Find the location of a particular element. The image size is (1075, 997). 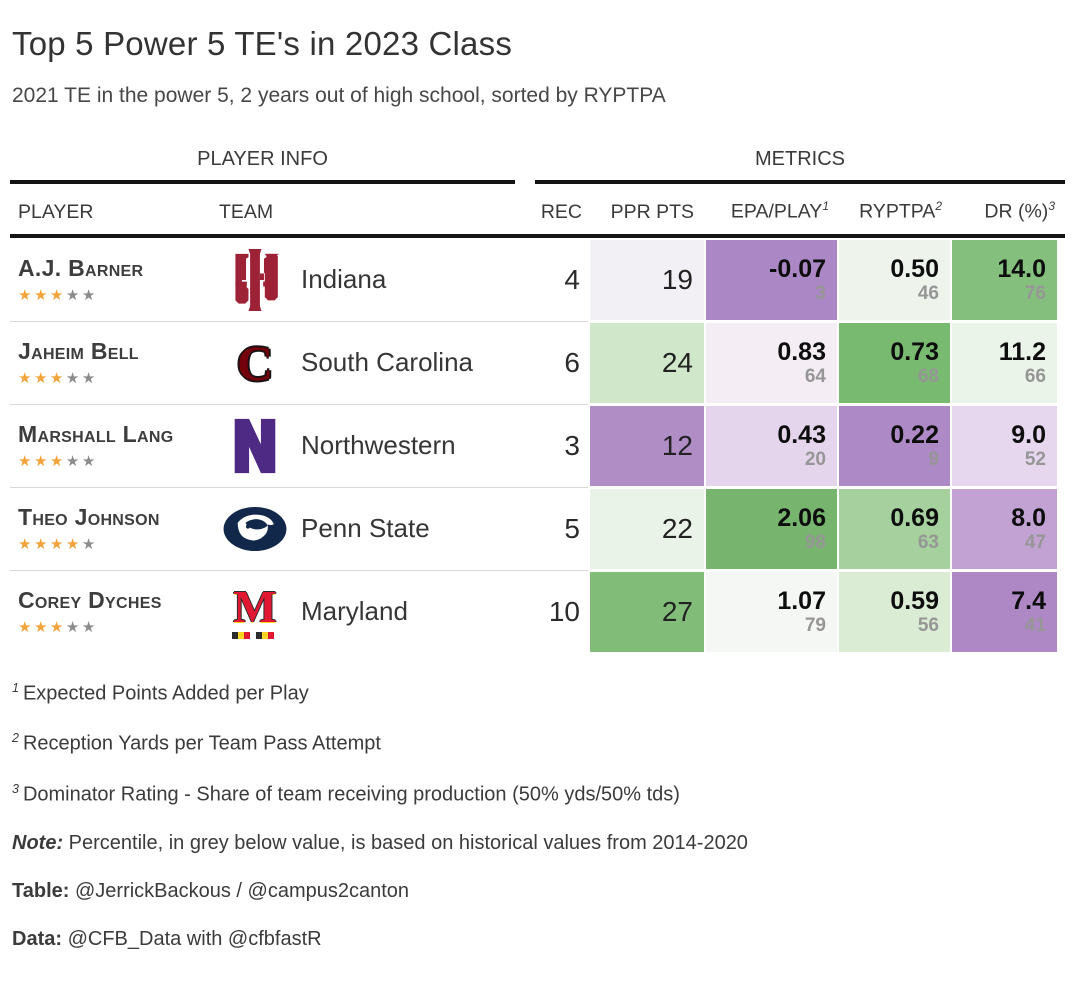

team-logo-northwestern-icon is located at coordinates (255, 446).